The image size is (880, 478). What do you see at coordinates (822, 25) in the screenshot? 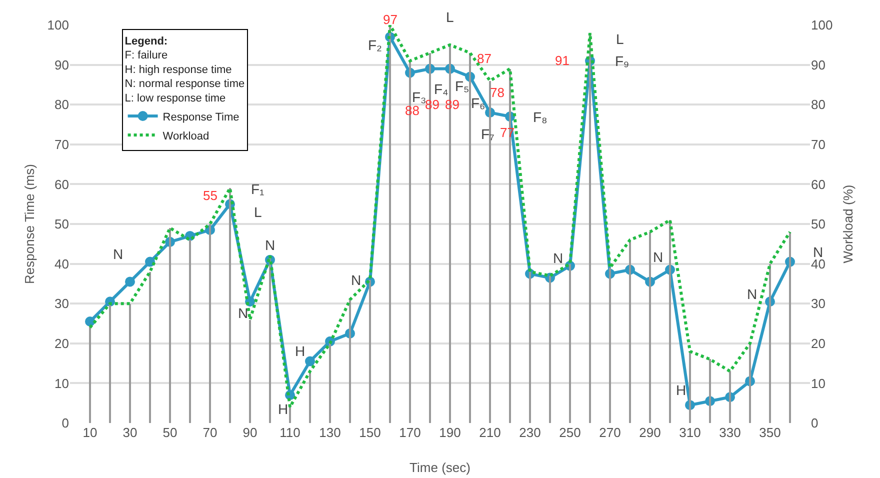
I see `y2-tick-label: 100` at bounding box center [822, 25].